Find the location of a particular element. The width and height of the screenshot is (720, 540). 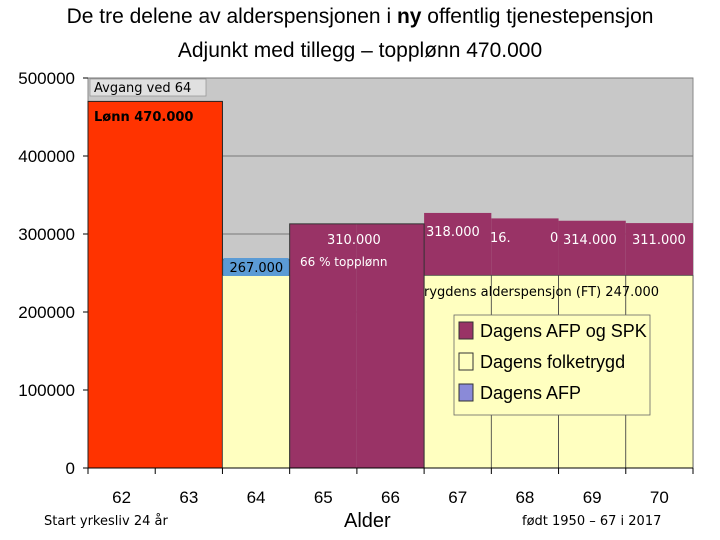

annotation-314: 314.000 is located at coordinates (590, 240).